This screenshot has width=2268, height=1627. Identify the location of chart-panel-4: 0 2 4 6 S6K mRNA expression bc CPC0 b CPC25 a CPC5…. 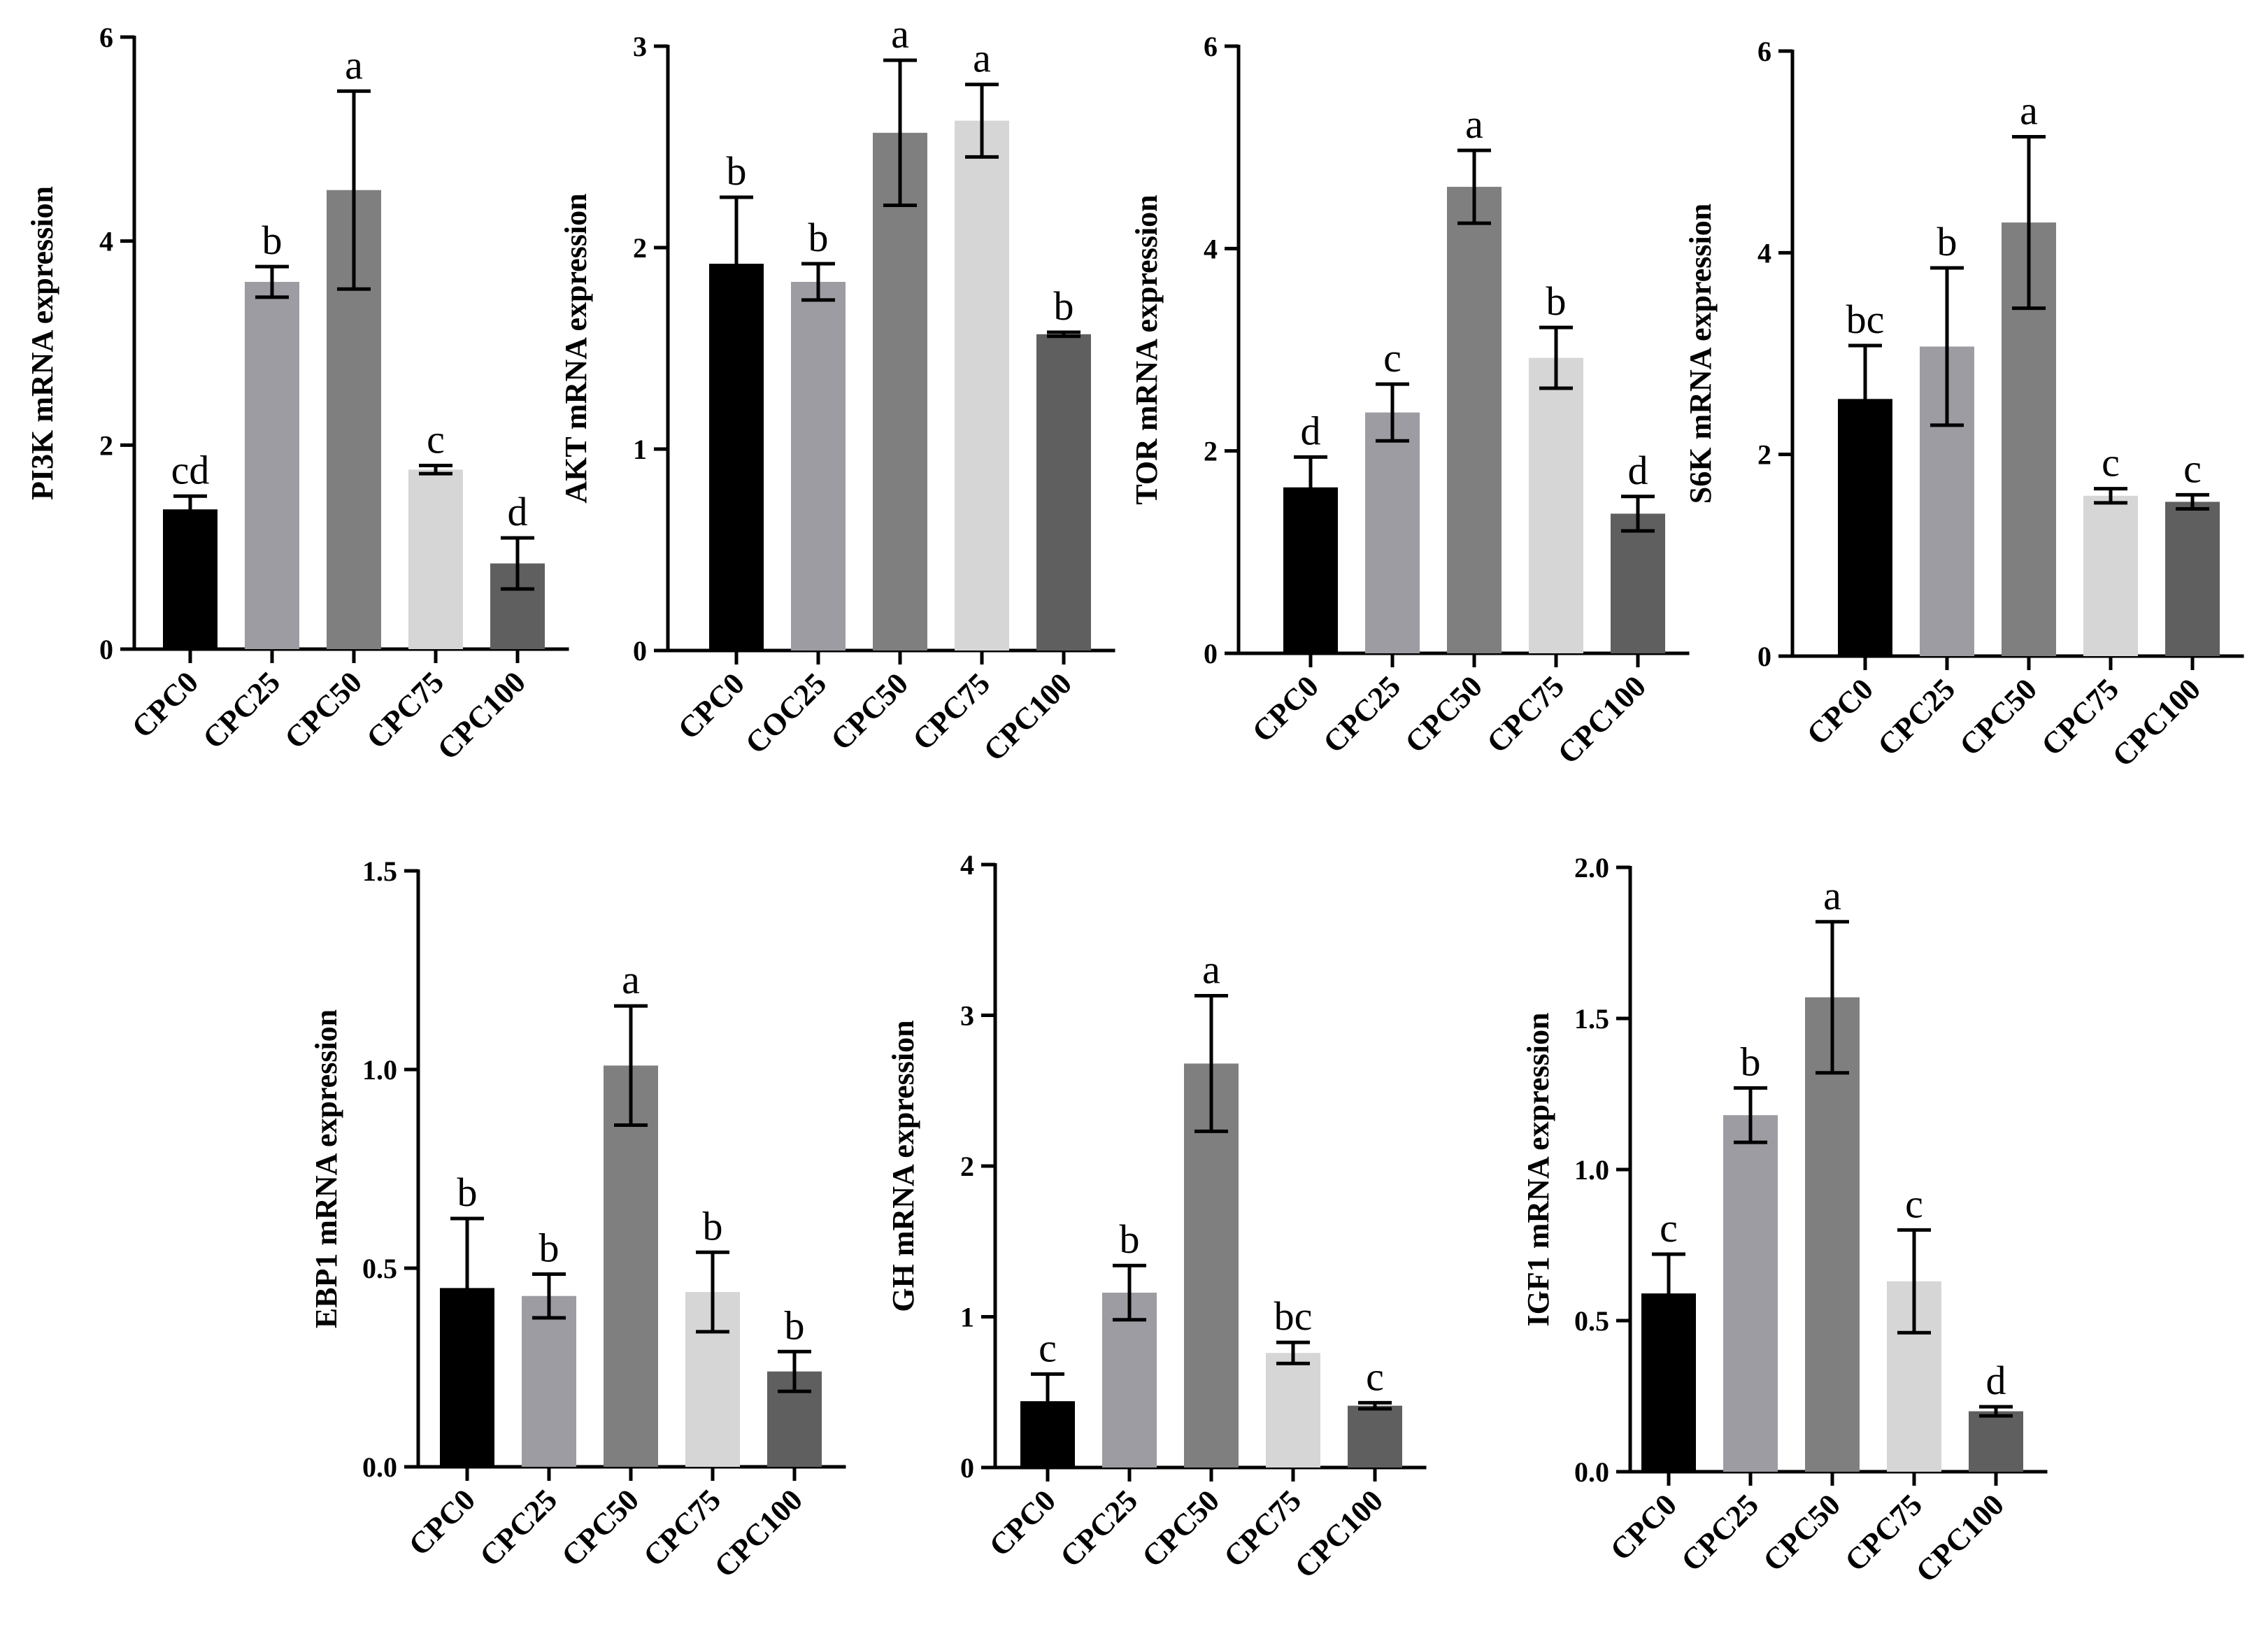
(1964, 405).